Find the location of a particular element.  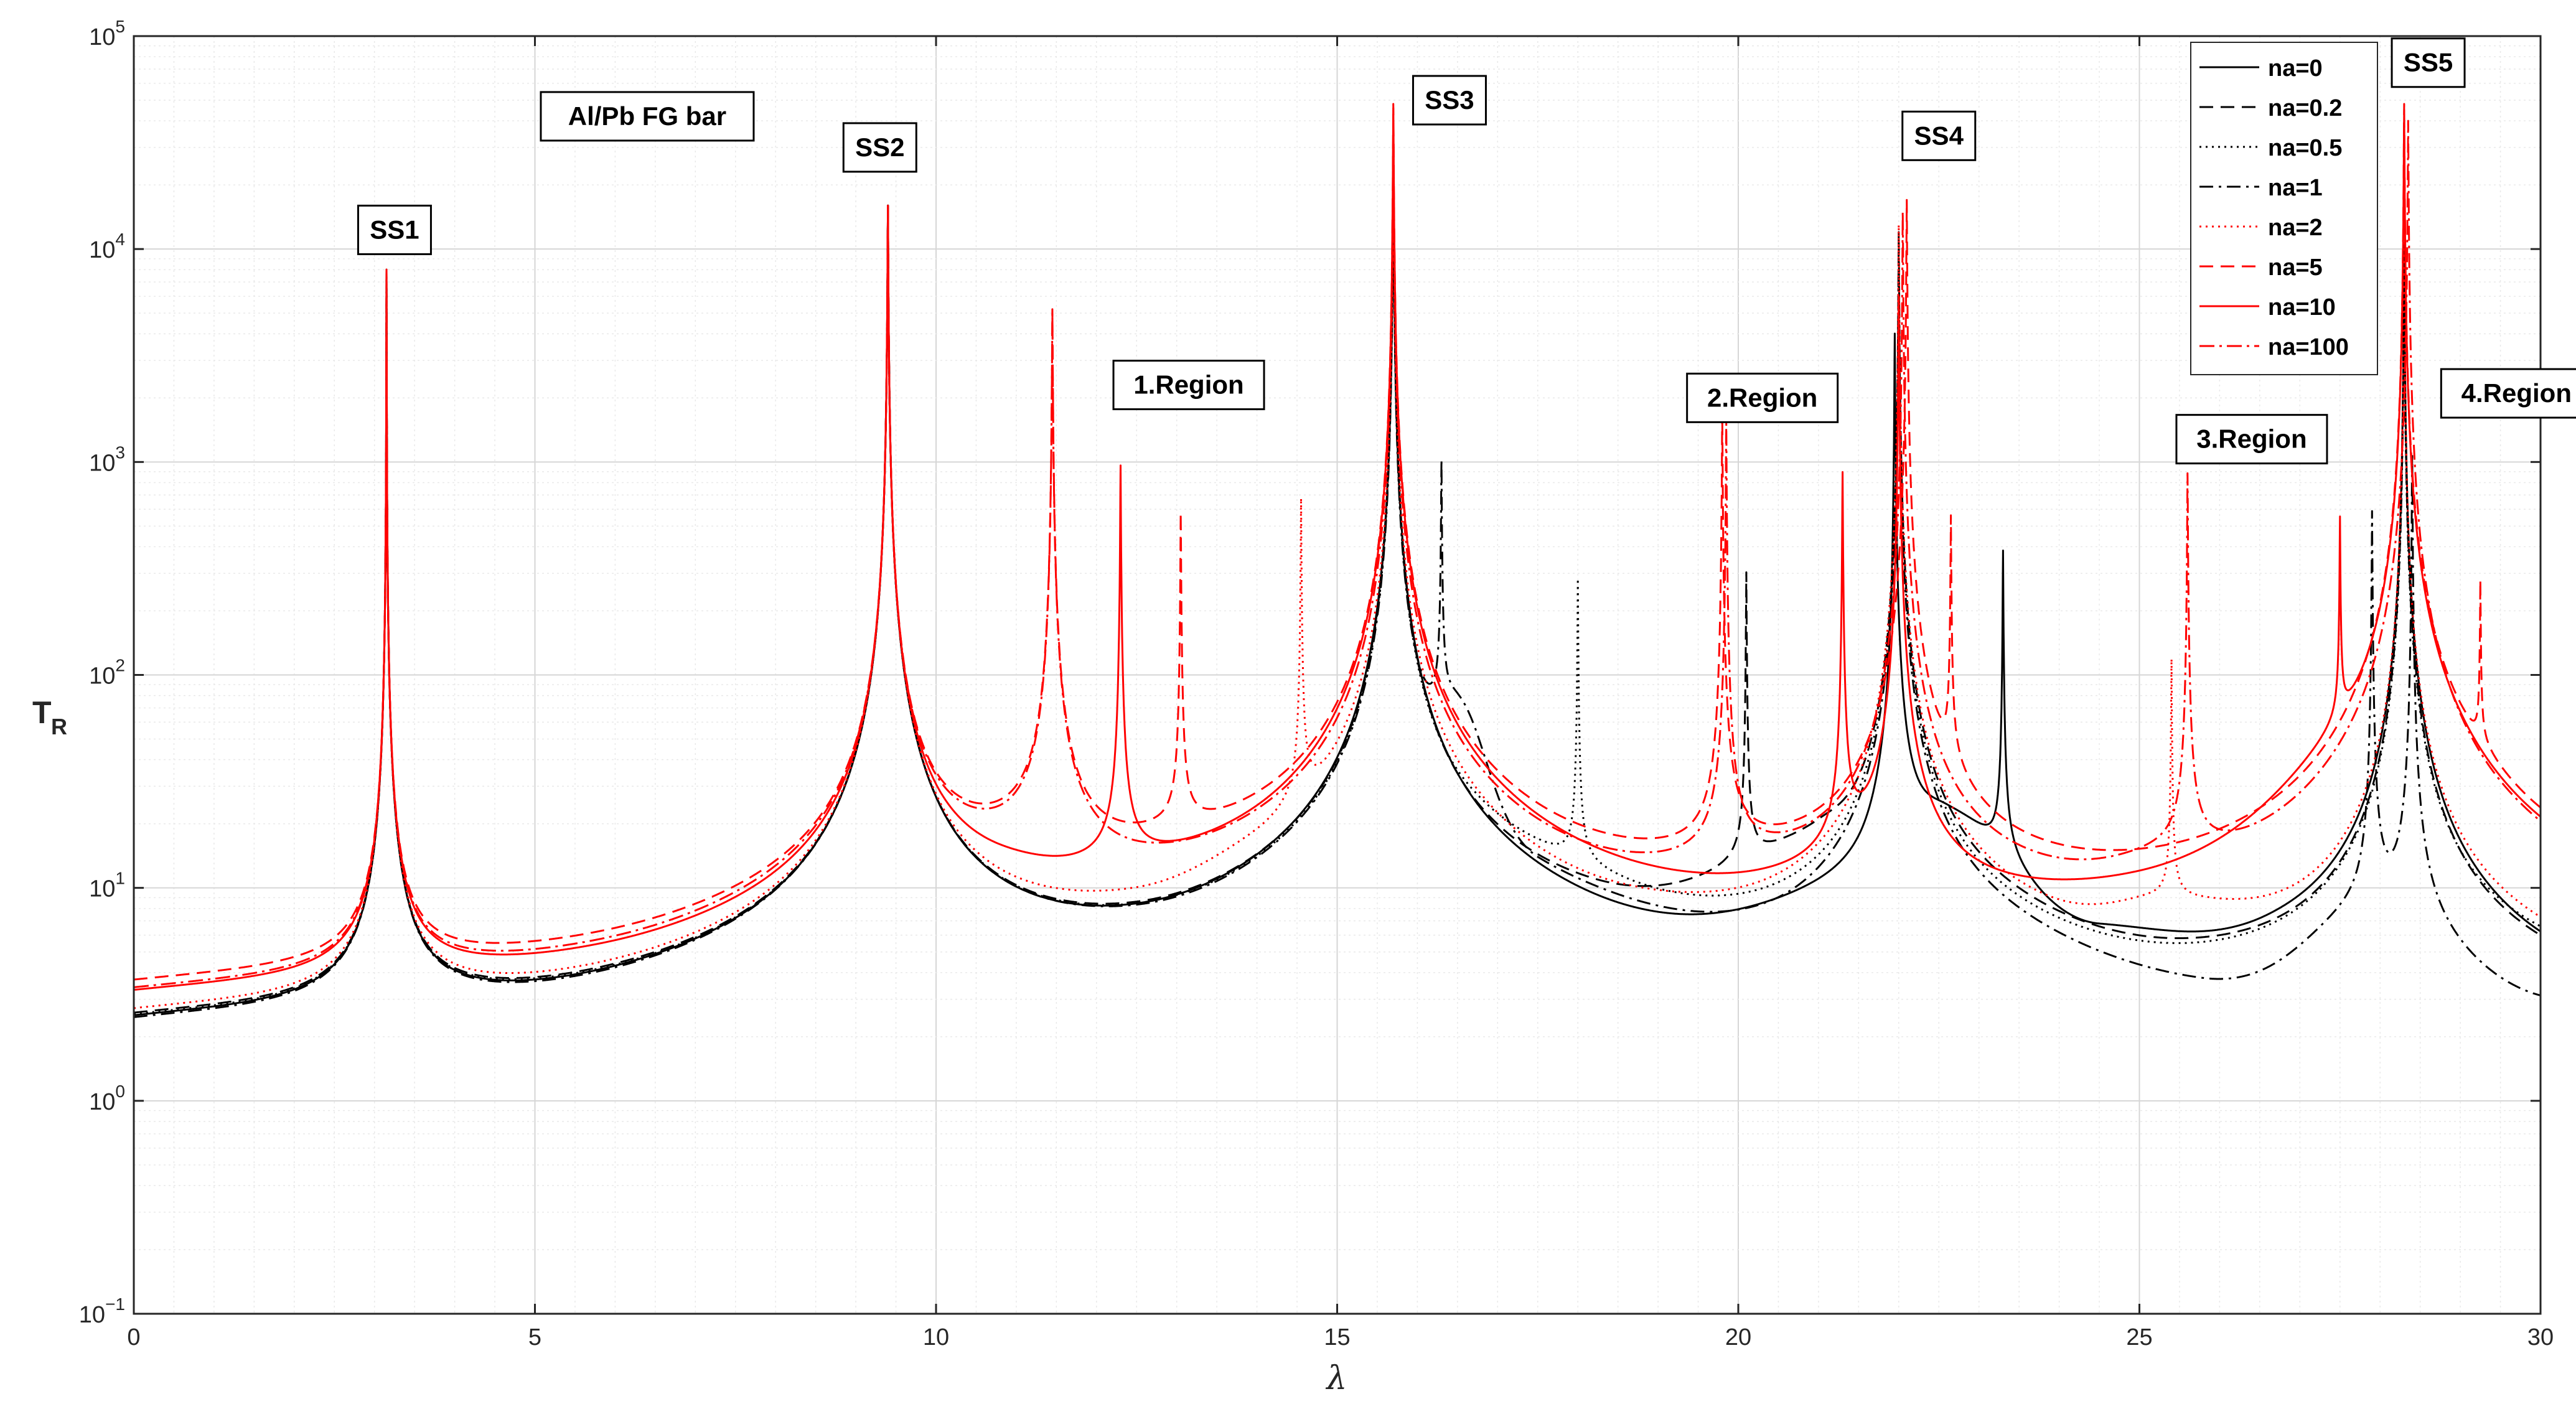

annotation-ss3: SS3 is located at coordinates (1449, 101).